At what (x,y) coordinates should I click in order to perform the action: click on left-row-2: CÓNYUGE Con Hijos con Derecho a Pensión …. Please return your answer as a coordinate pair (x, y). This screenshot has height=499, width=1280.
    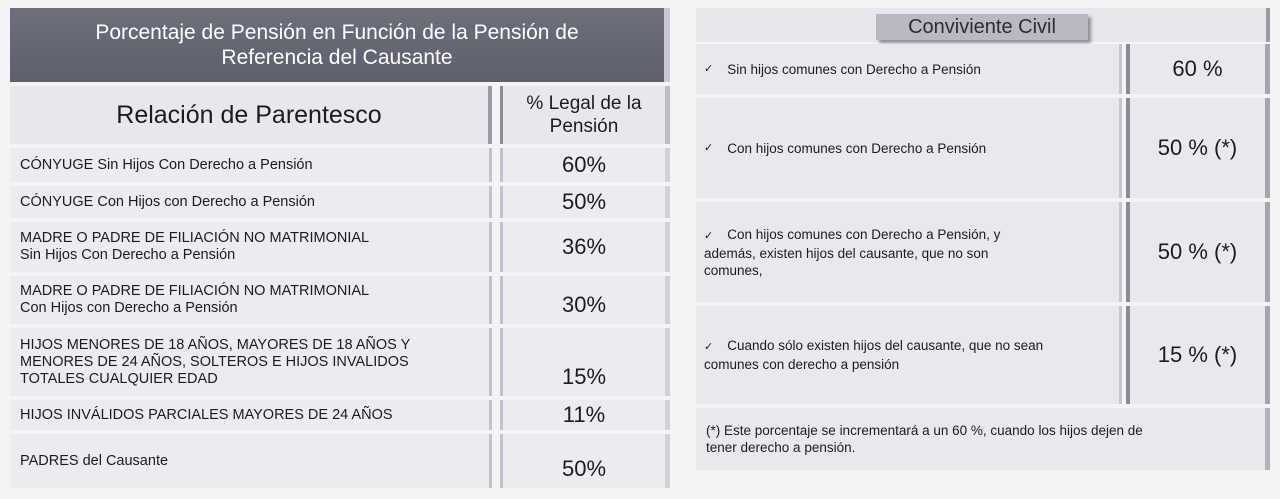
    Looking at the image, I should click on (340, 204).